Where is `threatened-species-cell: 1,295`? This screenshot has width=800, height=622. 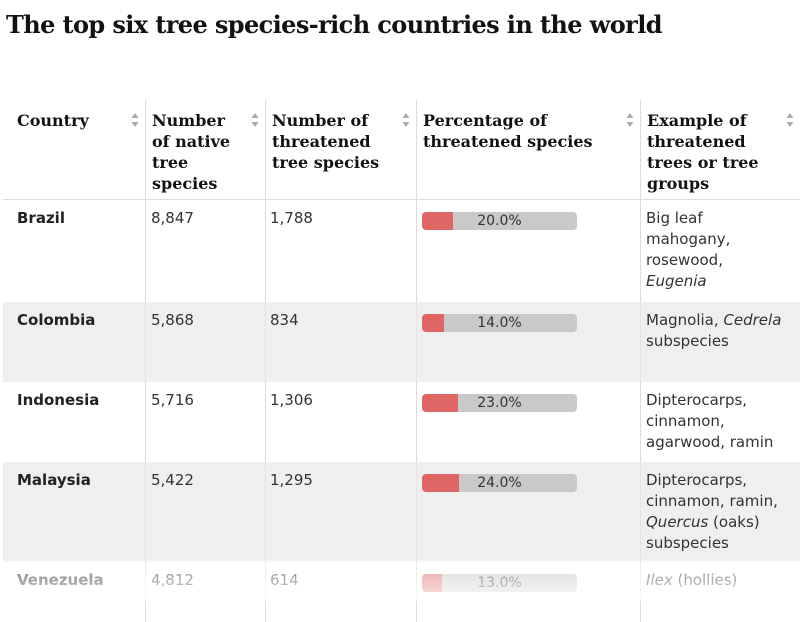
threatened-species-cell: 1,295 is located at coordinates (291, 480).